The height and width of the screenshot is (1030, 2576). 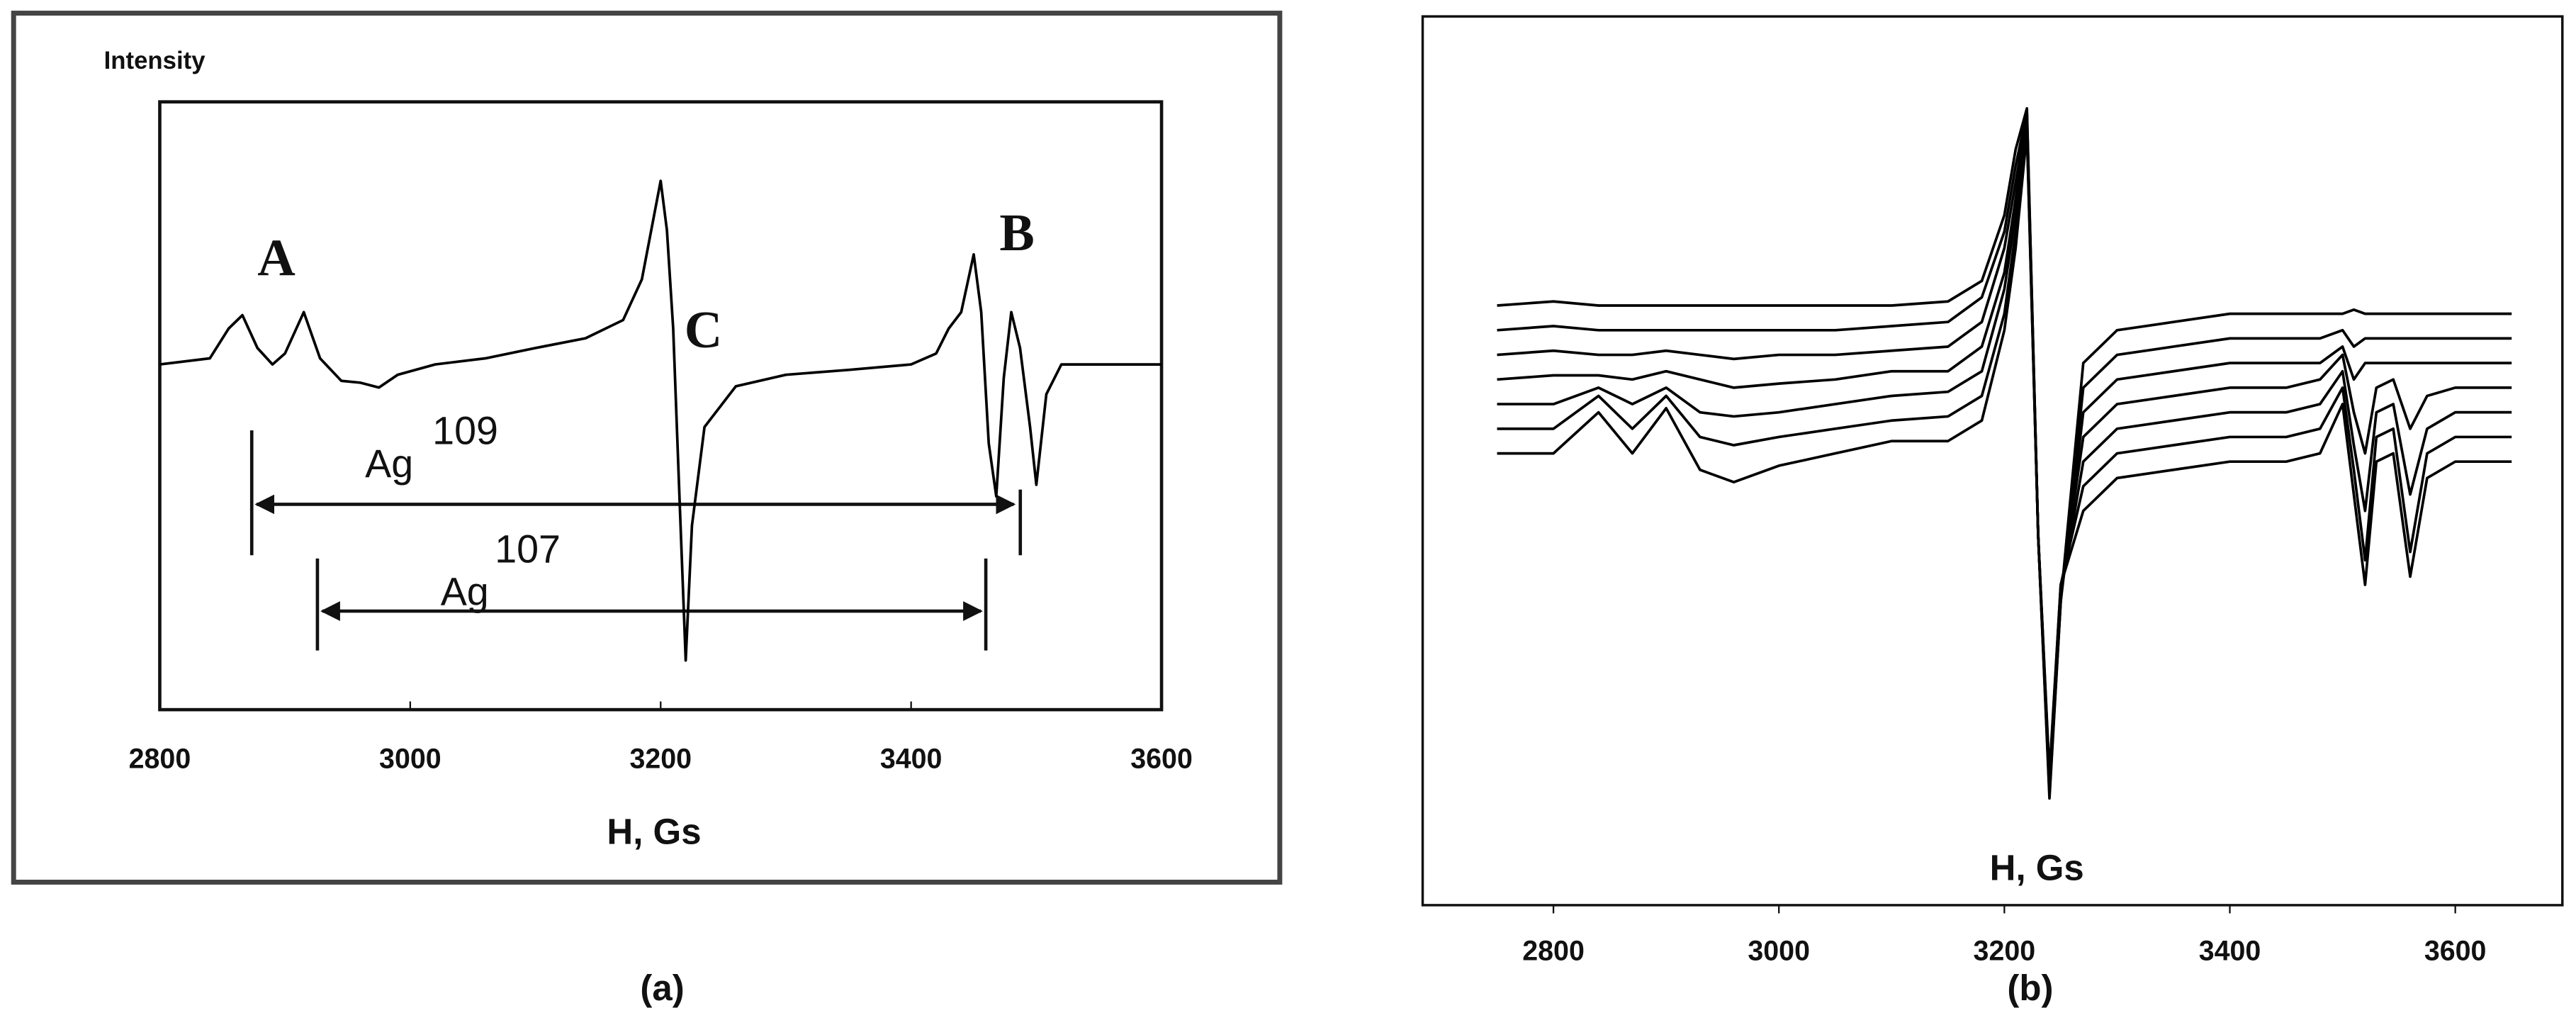 I want to click on hyperfine-arrows, so click(x=636, y=540).